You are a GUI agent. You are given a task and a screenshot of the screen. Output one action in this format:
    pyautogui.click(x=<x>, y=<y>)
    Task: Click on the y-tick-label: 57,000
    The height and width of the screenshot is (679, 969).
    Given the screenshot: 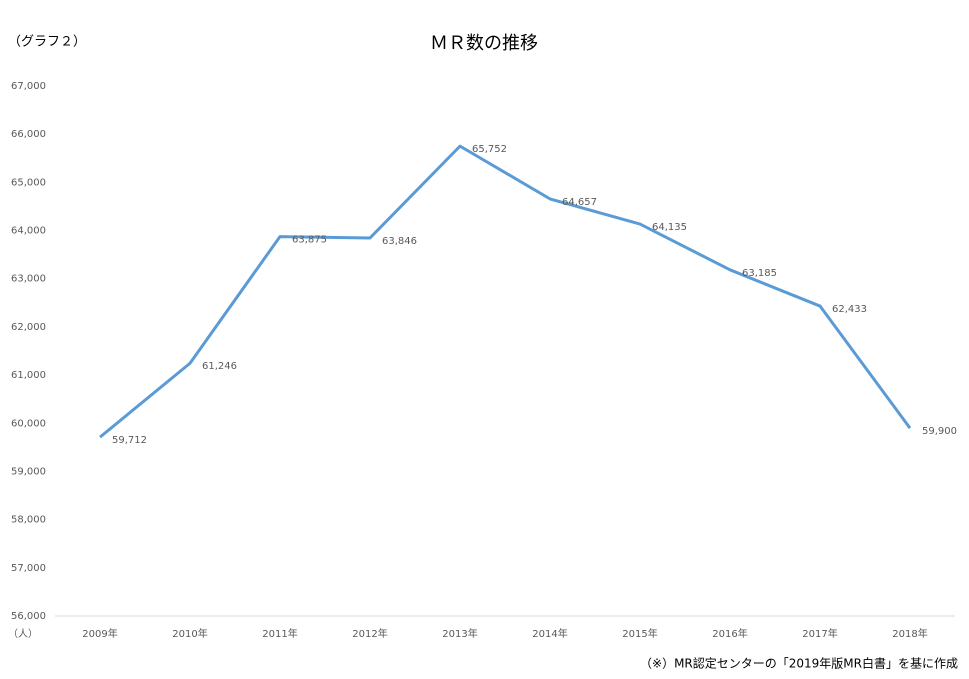 What is the action you would take?
    pyautogui.click(x=28, y=568)
    